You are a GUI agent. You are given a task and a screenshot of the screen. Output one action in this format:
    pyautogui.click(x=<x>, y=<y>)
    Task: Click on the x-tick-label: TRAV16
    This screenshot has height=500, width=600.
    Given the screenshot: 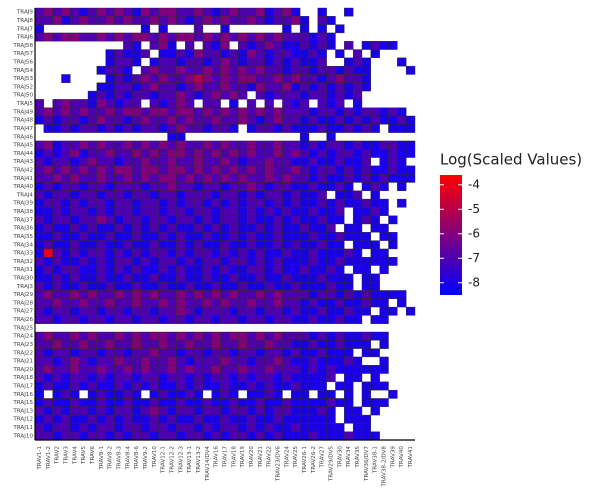 What is the action you would take?
    pyautogui.click(x=217, y=457)
    